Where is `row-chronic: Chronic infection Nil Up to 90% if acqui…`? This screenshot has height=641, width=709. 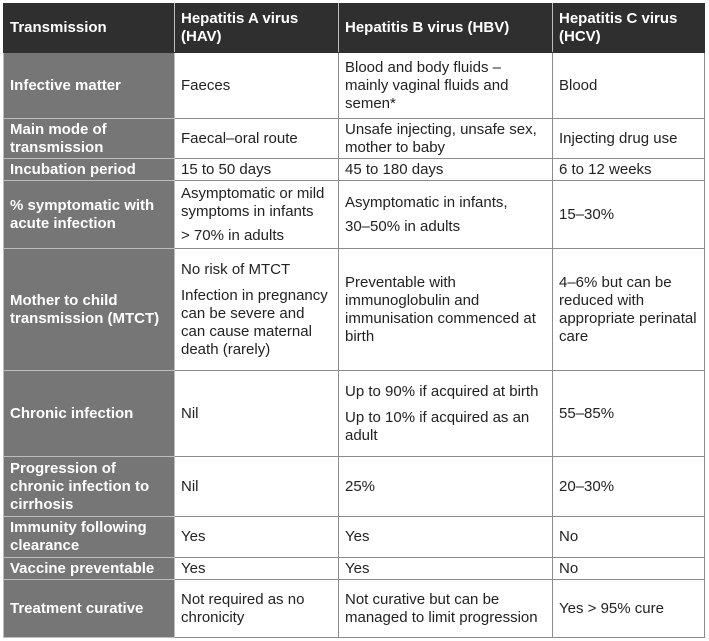
row-chronic: Chronic infection Nil Up to 90% if acqui… is located at coordinates (354, 413).